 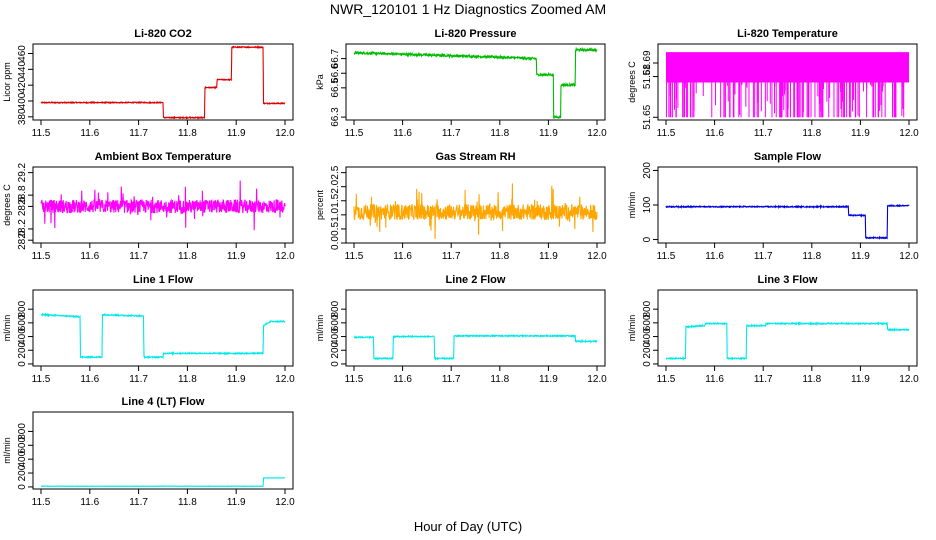 What do you see at coordinates (320, 82) in the screenshot?
I see `y-axis-label: kPa` at bounding box center [320, 82].